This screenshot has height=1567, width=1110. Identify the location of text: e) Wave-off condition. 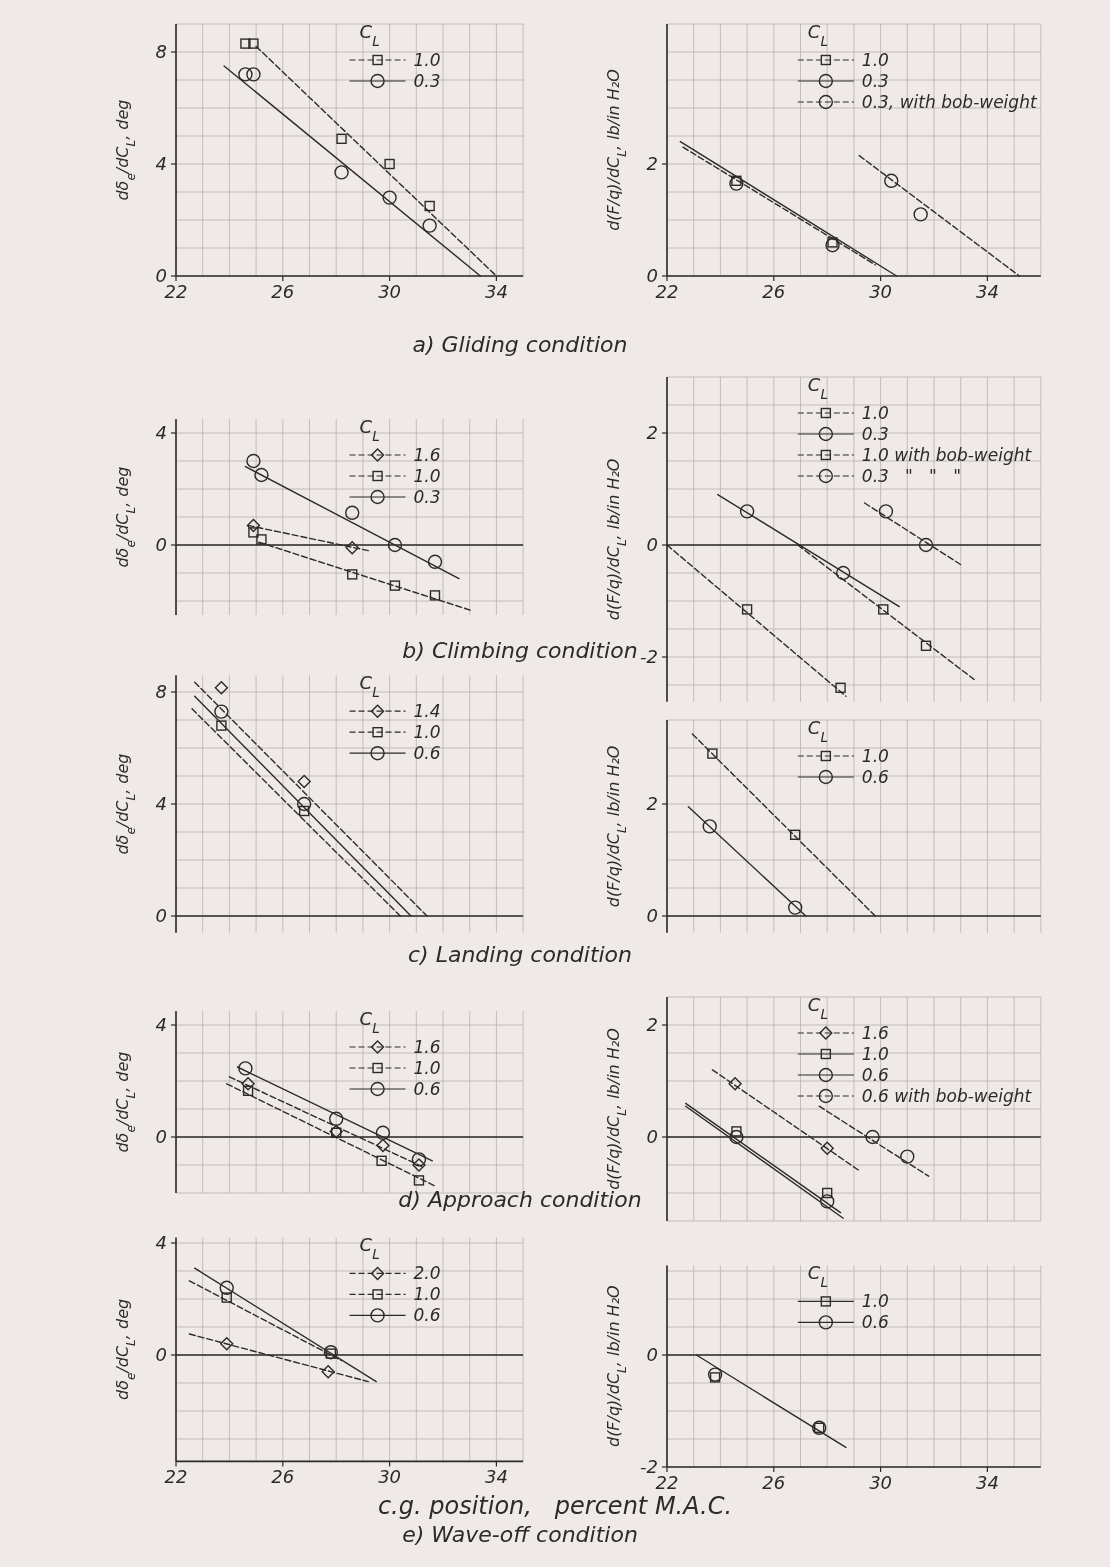
(520, 1534).